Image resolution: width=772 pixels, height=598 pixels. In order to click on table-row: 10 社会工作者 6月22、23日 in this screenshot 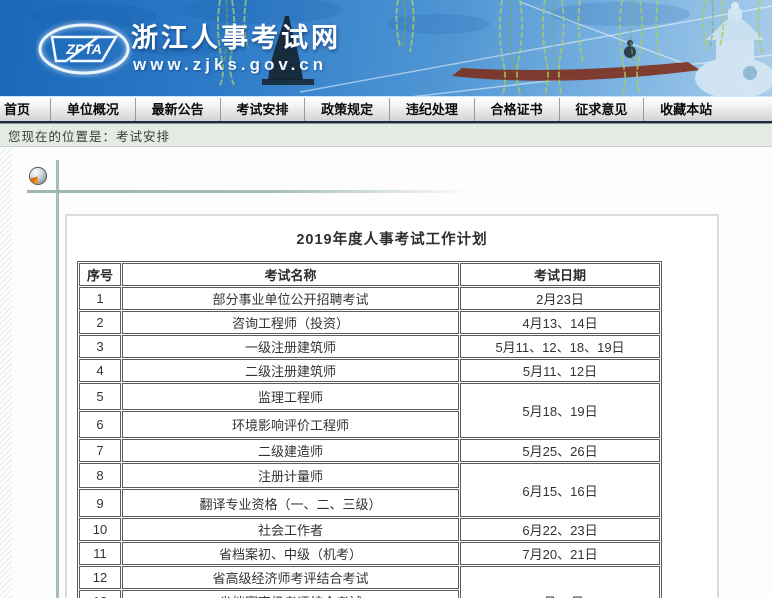, I will do `click(369, 529)`.